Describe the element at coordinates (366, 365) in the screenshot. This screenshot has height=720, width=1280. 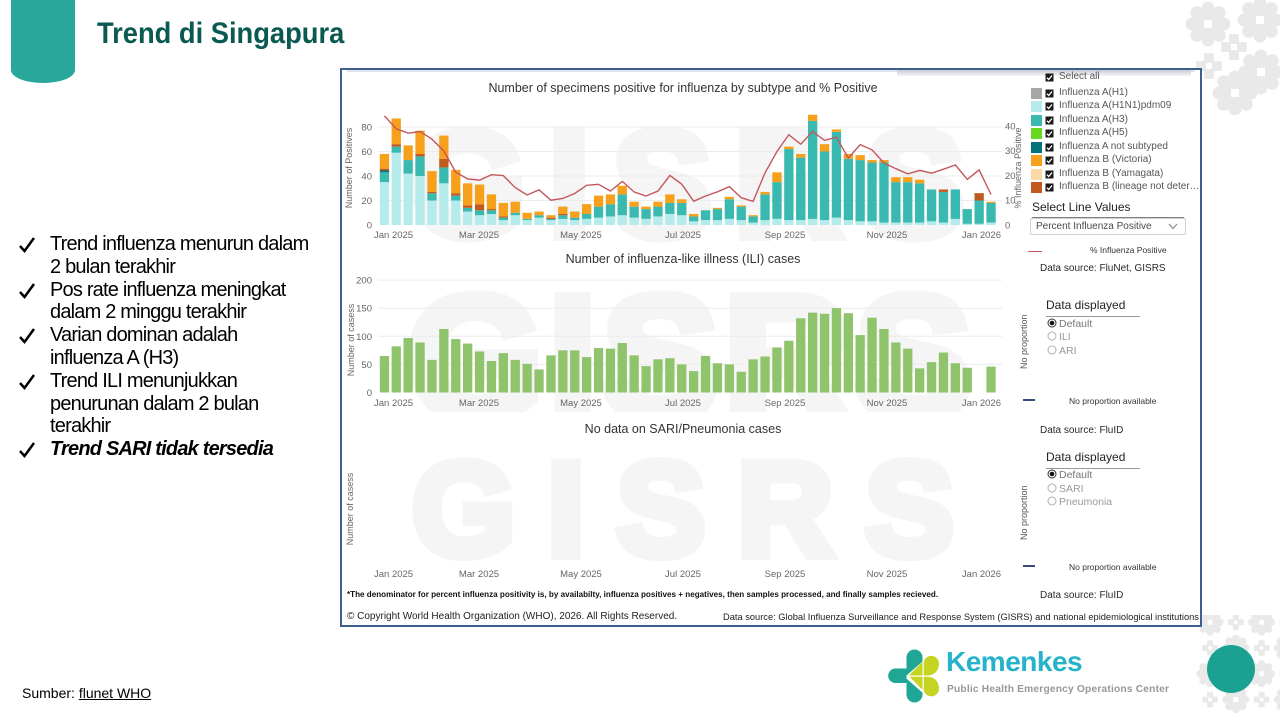
I see `svg-text: 50` at that location.